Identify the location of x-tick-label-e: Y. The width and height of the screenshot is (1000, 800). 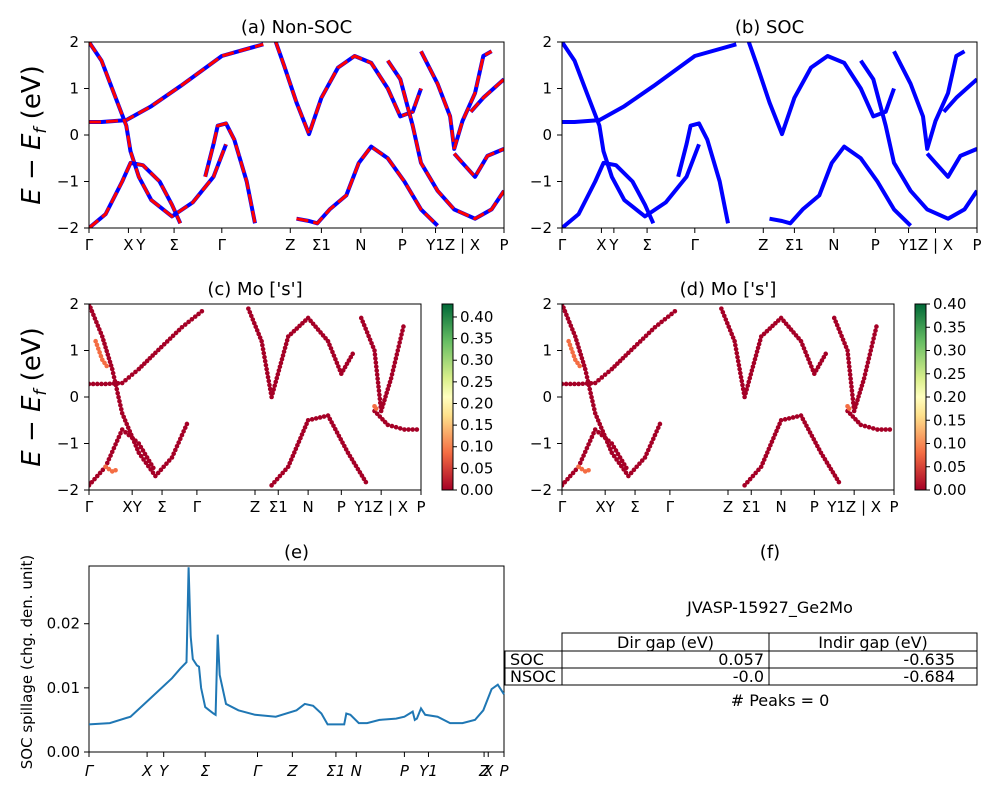
(164, 771).